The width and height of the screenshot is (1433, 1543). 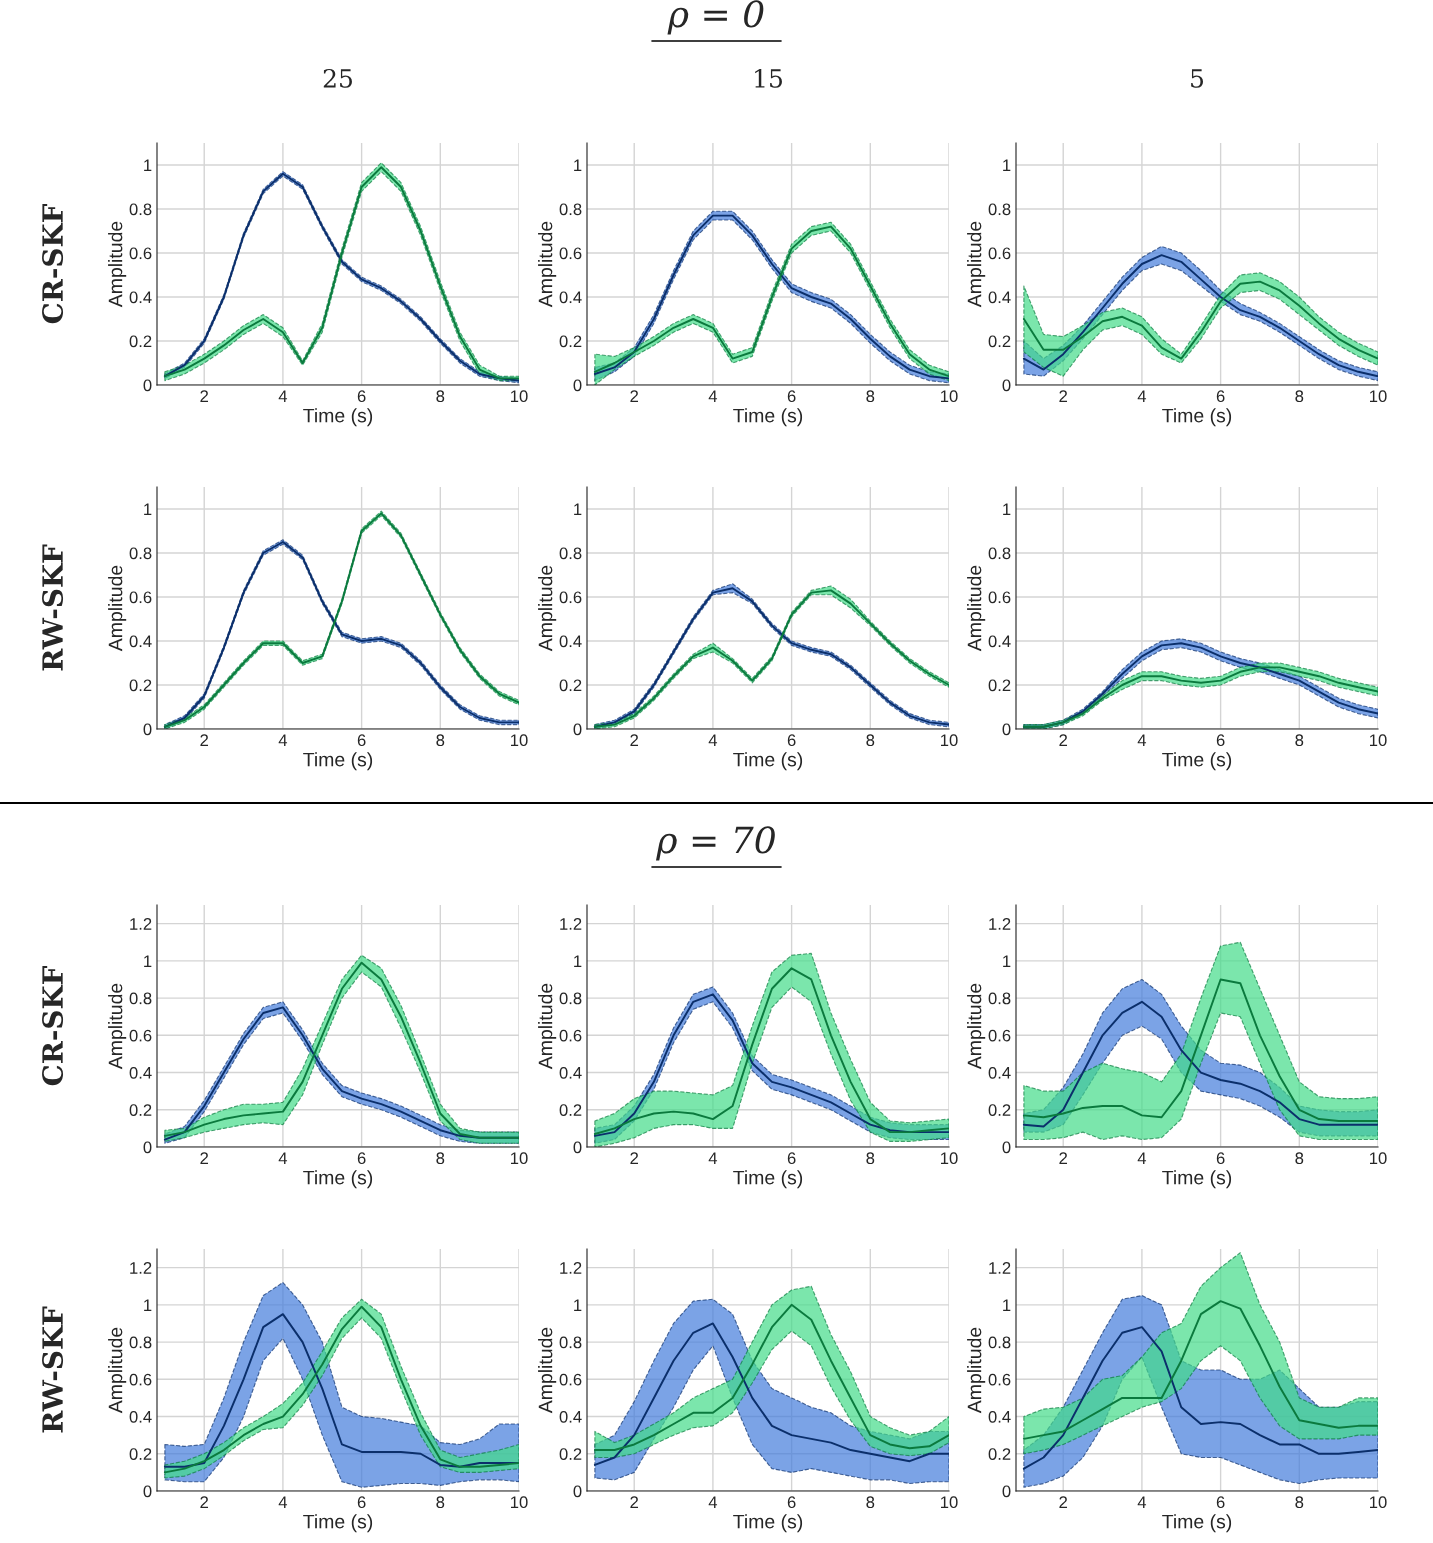 What do you see at coordinates (715, 17) in the screenshot?
I see `text: ρ = 0` at bounding box center [715, 17].